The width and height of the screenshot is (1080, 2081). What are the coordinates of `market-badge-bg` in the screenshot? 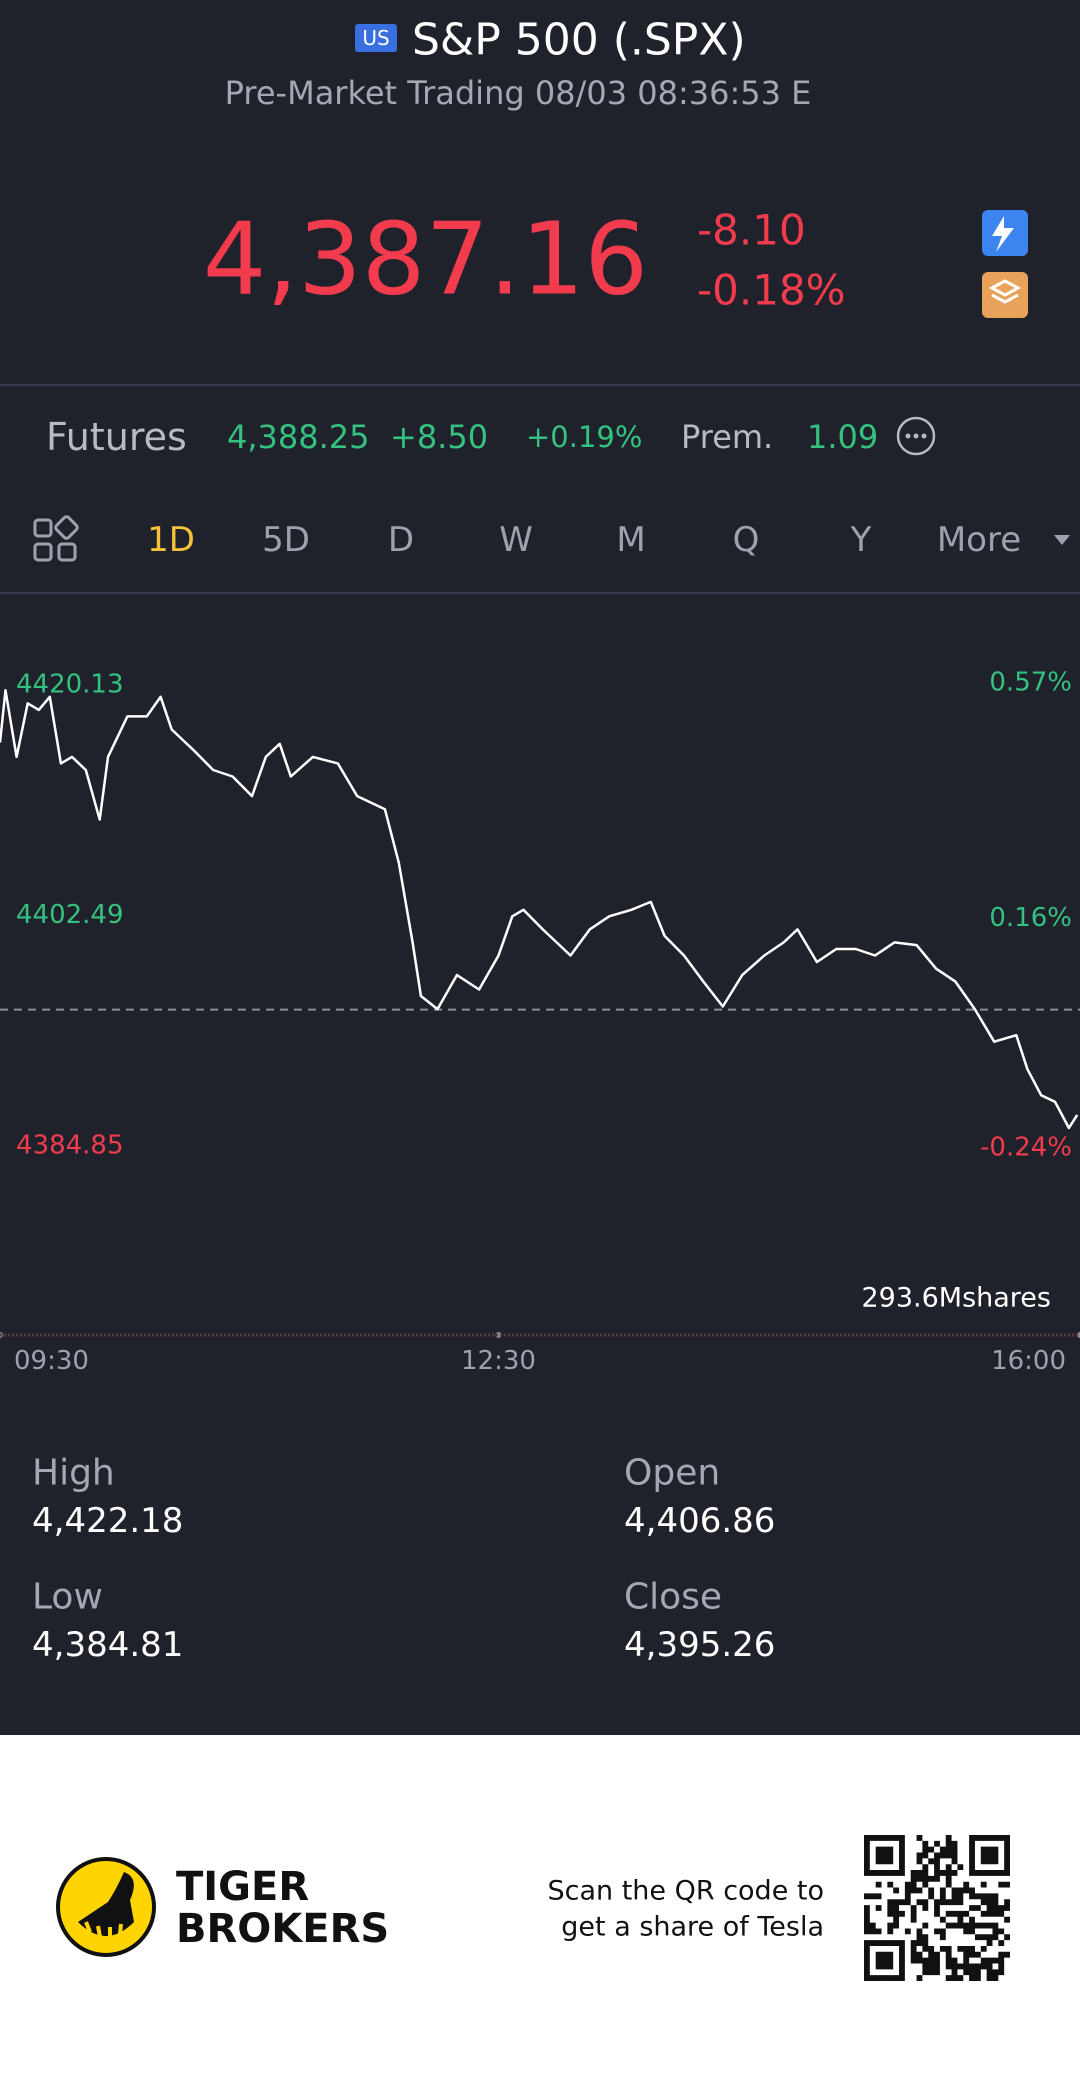 It's located at (376, 38).